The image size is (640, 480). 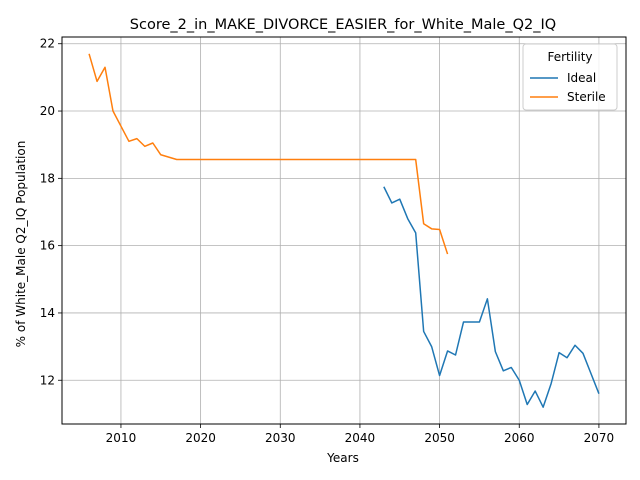 What do you see at coordinates (51, 212) in the screenshot?
I see `y-axis-ticks: 12 14 16 18 20 22` at bounding box center [51, 212].